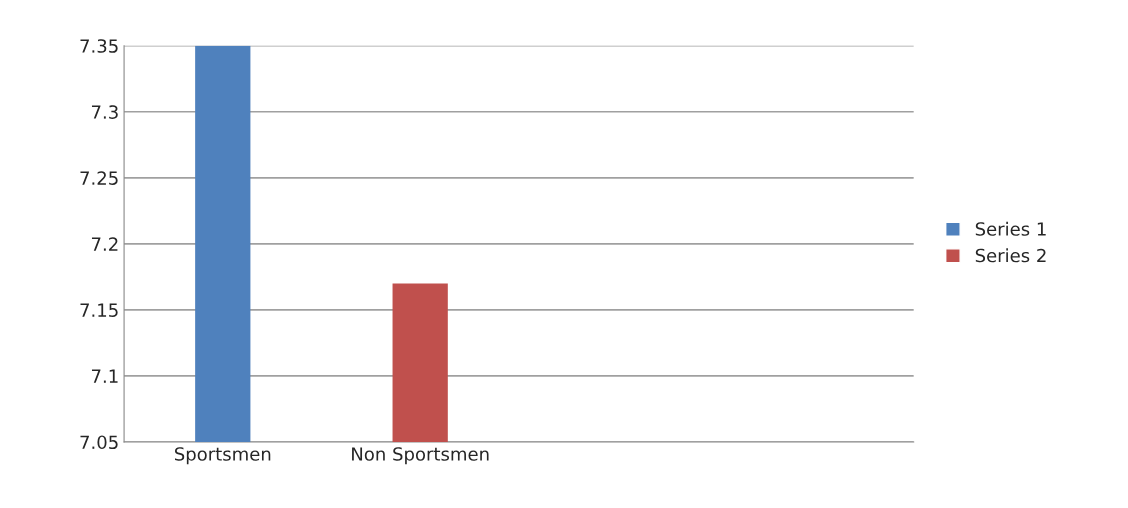 The image size is (1128, 508). What do you see at coordinates (104, 376) in the screenshot?
I see `y-tick-label: 7.1` at bounding box center [104, 376].